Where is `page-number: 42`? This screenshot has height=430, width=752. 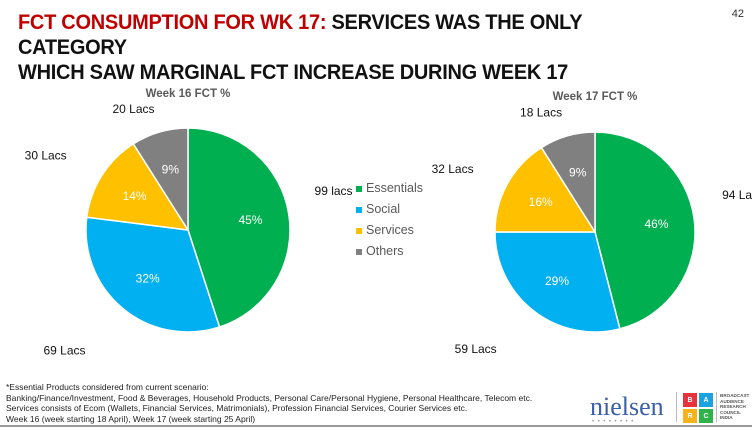 page-number: 42 is located at coordinates (737, 14).